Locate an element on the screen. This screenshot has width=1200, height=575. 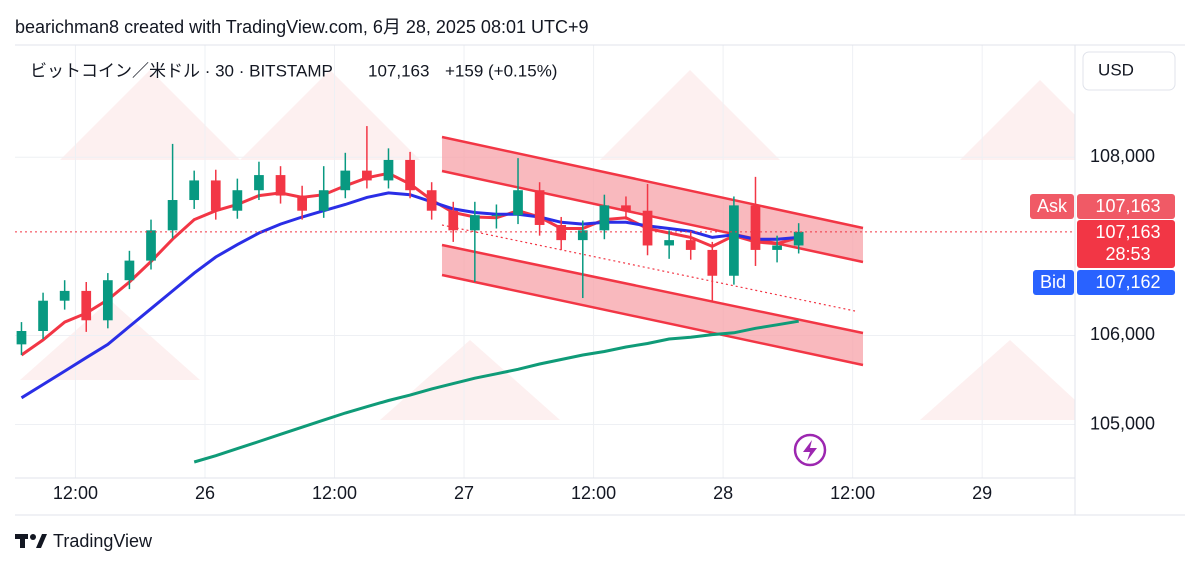
alert-icon is located at coordinates (810, 450).